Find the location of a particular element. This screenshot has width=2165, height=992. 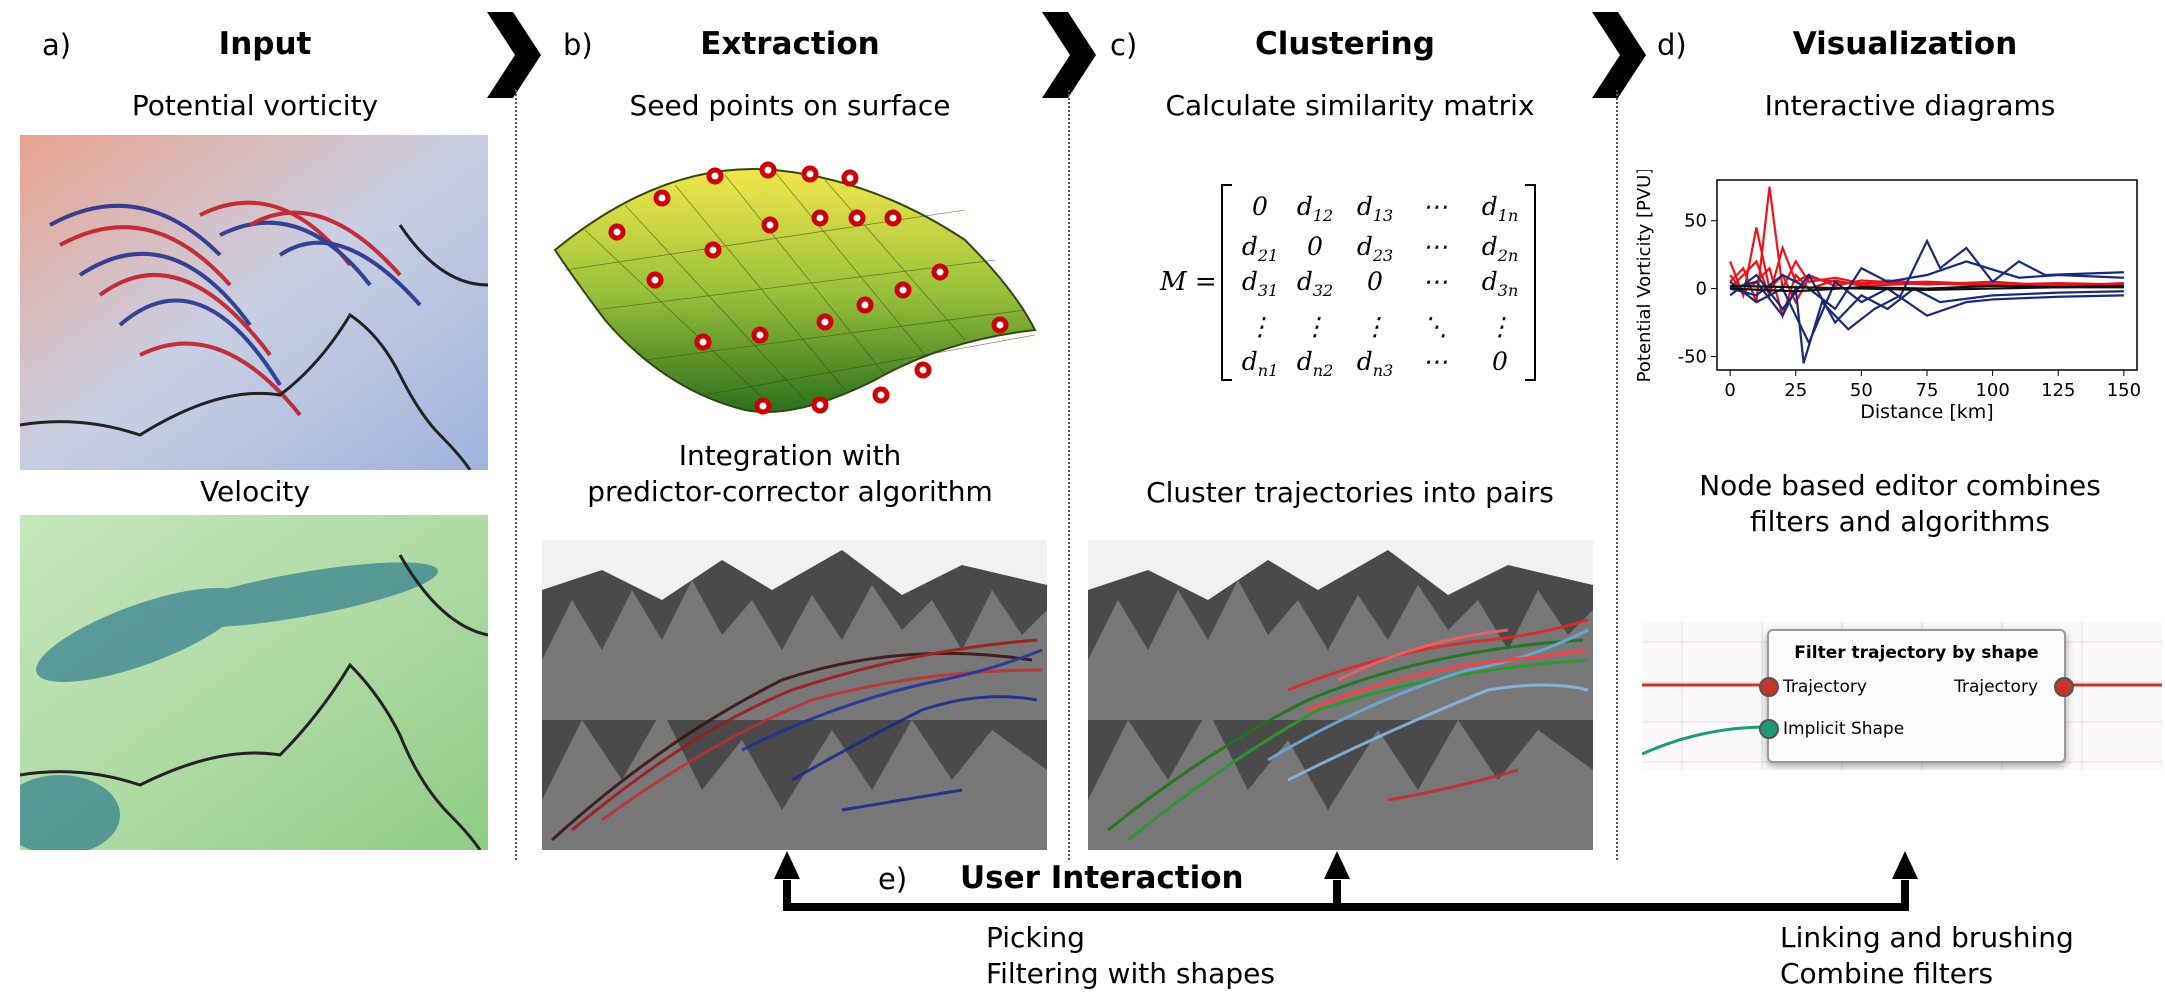

chart-x-tick-label: 75 is located at coordinates (1927, 390).